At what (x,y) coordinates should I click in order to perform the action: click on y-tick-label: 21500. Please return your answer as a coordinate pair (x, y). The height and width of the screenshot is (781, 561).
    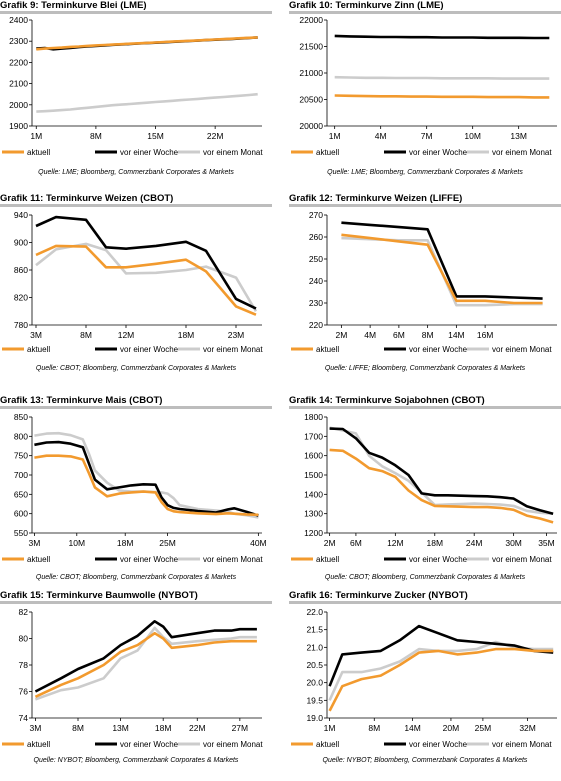
    Looking at the image, I should click on (311, 47).